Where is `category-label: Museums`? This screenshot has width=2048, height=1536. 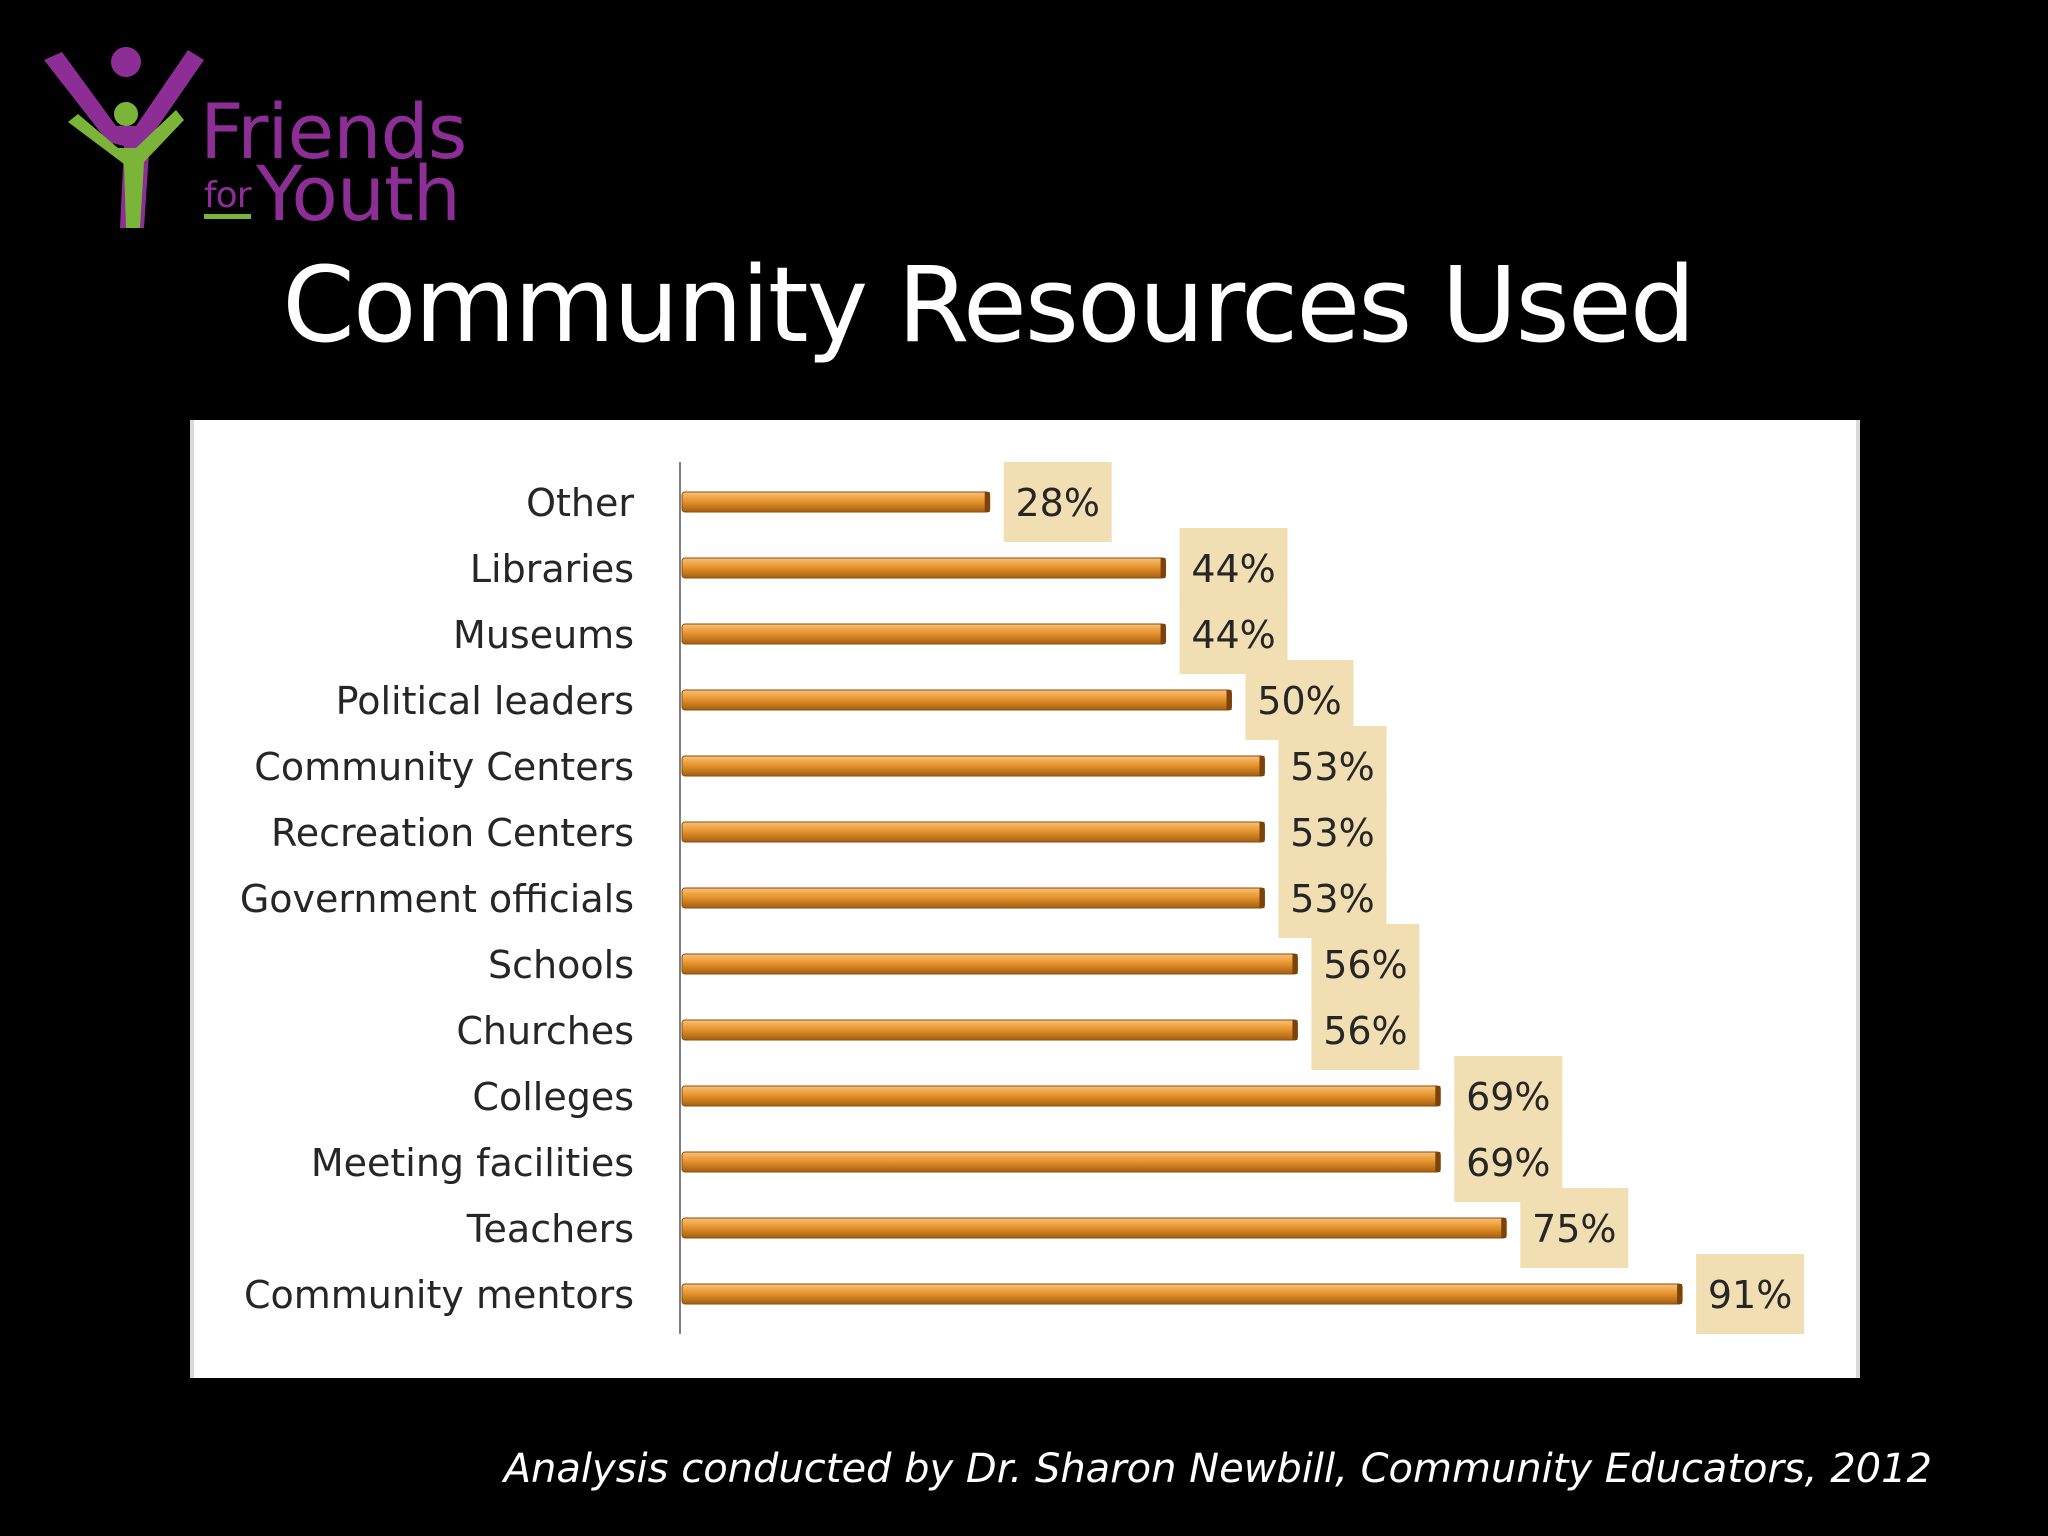
category-label: Museums is located at coordinates (543, 635).